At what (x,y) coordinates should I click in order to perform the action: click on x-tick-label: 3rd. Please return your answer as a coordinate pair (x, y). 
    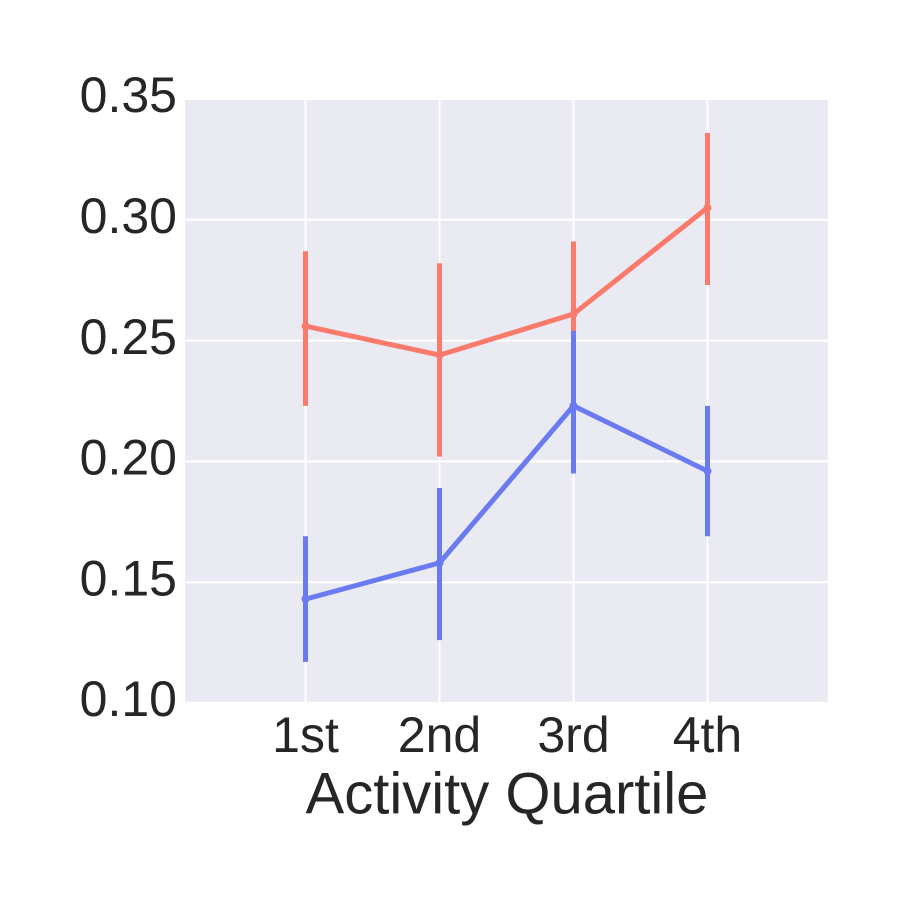
    Looking at the image, I should click on (573, 735).